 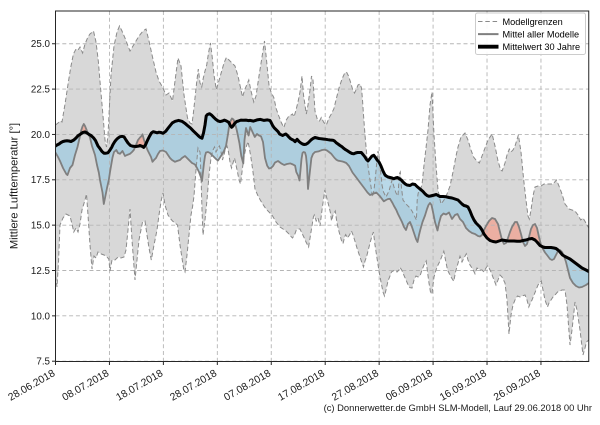 What do you see at coordinates (41, 90) in the screenshot?
I see `svg-text: 22.5` at bounding box center [41, 90].